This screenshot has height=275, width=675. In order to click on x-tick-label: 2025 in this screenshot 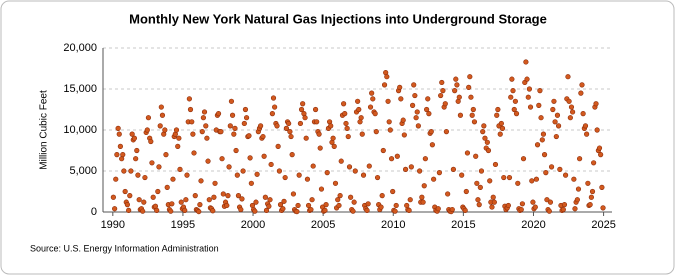, I will do `click(603, 225)`.